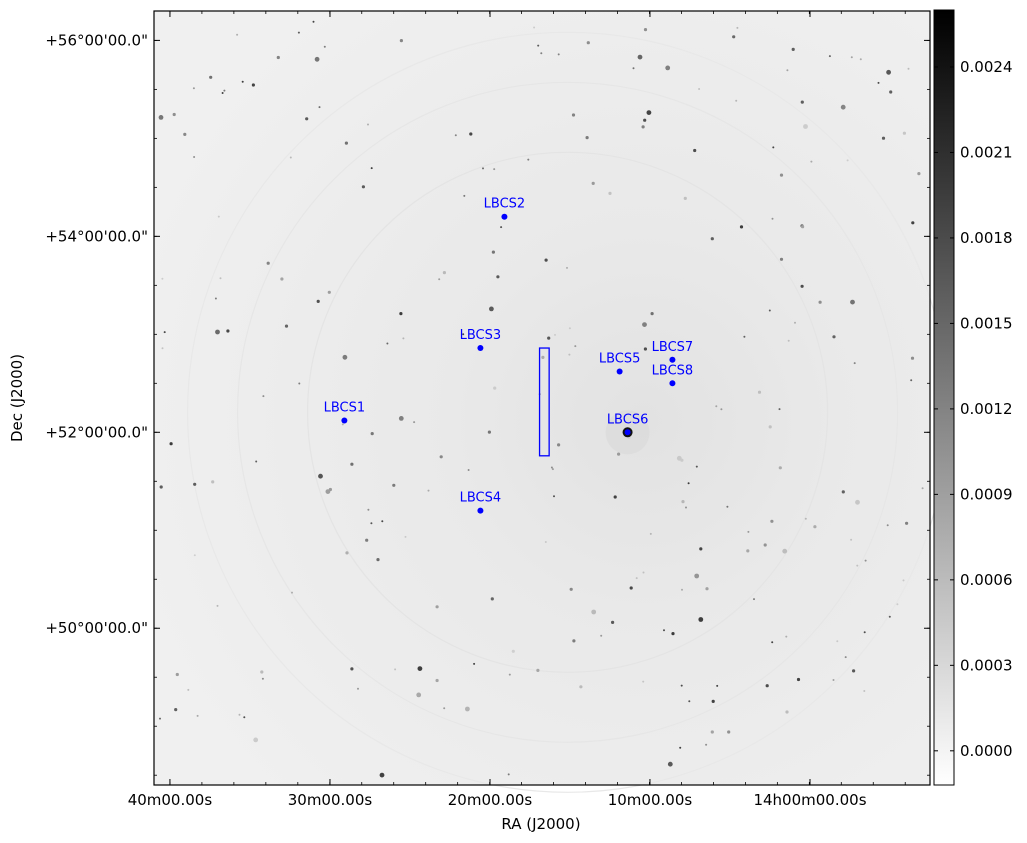  Describe the element at coordinates (986, 67) in the screenshot. I see `colorbar-tick-label: 0.0024` at that location.